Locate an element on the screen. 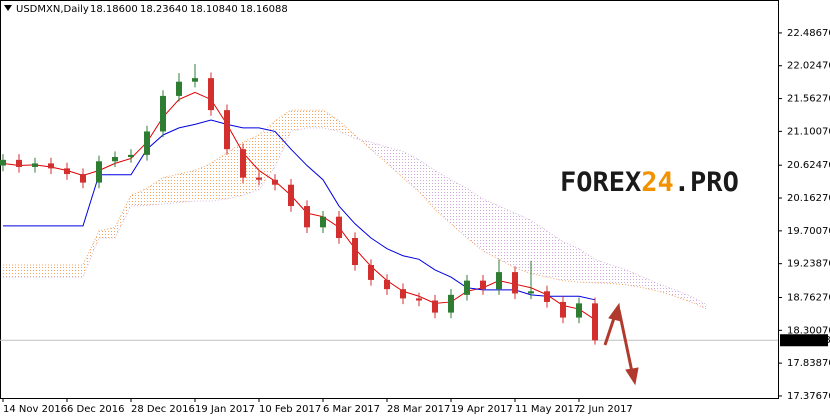 Image resolution: width=830 pixels, height=420 pixels. x-tick-label: 2 Jun 2017 is located at coordinates (606, 409).